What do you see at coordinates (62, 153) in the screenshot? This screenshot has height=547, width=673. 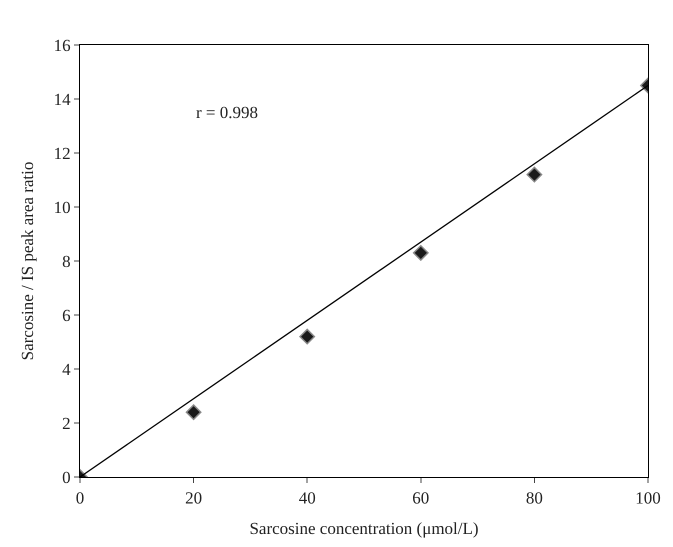 I see `y-tick-label: 12` at bounding box center [62, 153].